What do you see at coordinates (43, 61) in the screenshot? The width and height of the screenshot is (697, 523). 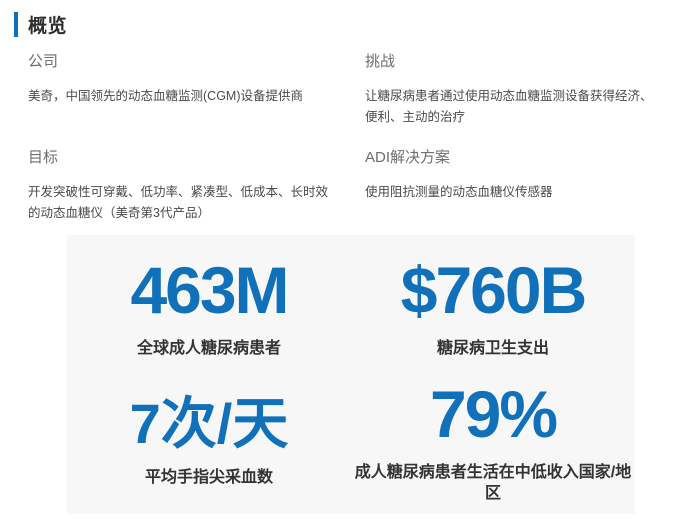 I see `section-label: 公司` at bounding box center [43, 61].